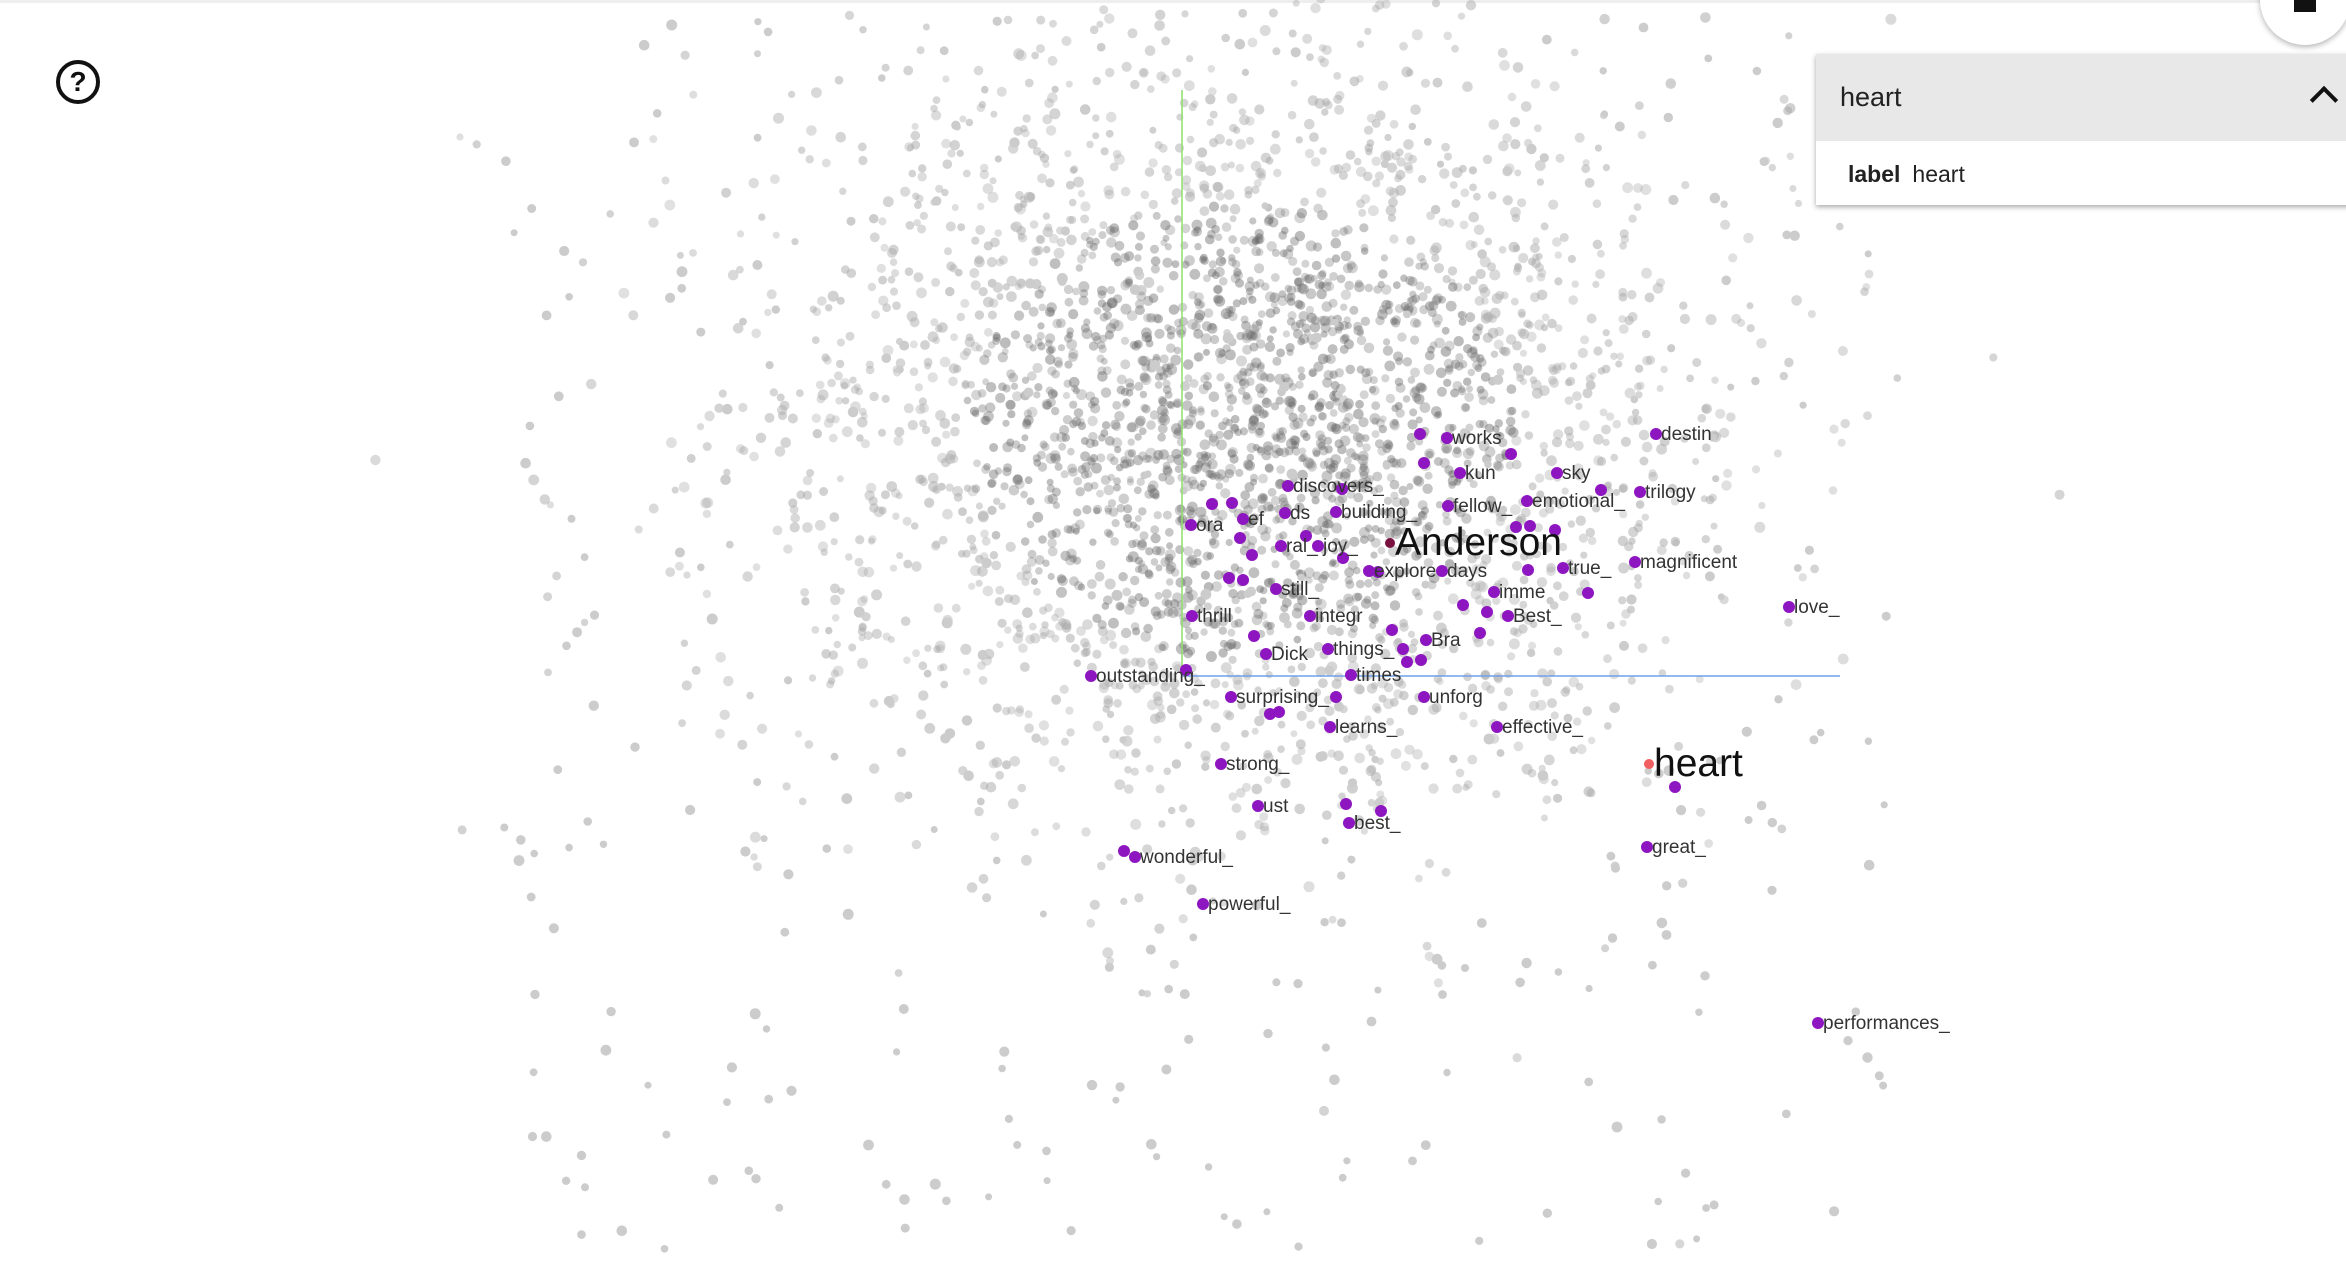 The image size is (2346, 1263). Describe the element at coordinates (1532, 616) in the screenshot. I see `labeled-point: Best_` at that location.